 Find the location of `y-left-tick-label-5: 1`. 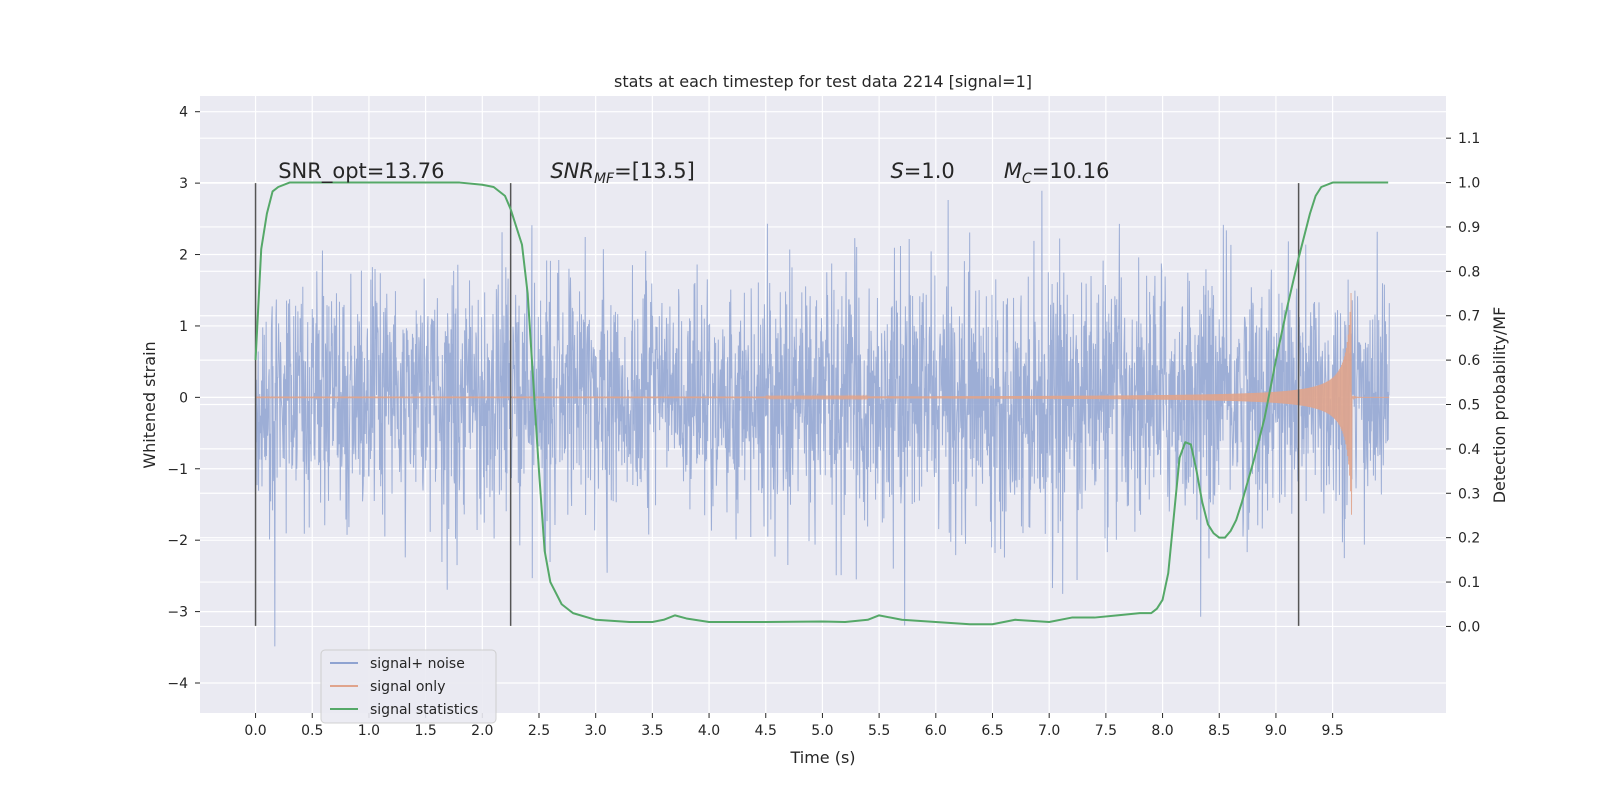

y-left-tick-label-5: 1 is located at coordinates (183, 327).